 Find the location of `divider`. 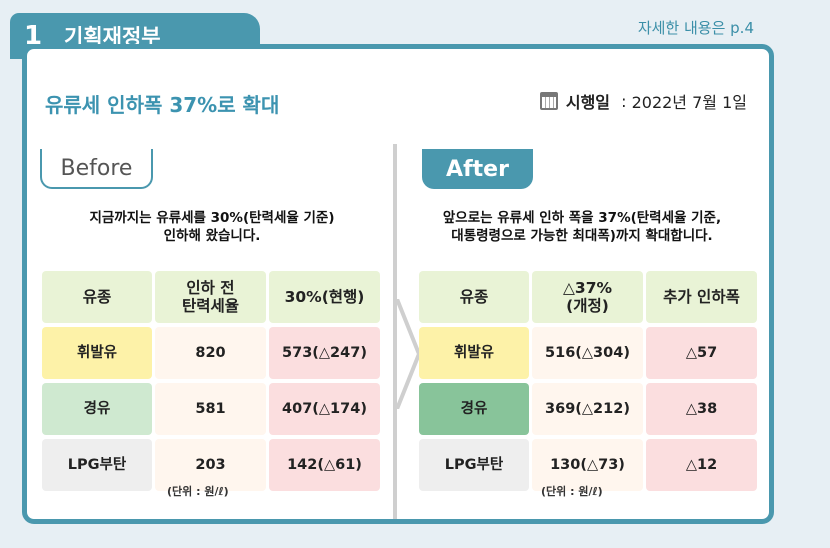

divider is located at coordinates (395, 331).